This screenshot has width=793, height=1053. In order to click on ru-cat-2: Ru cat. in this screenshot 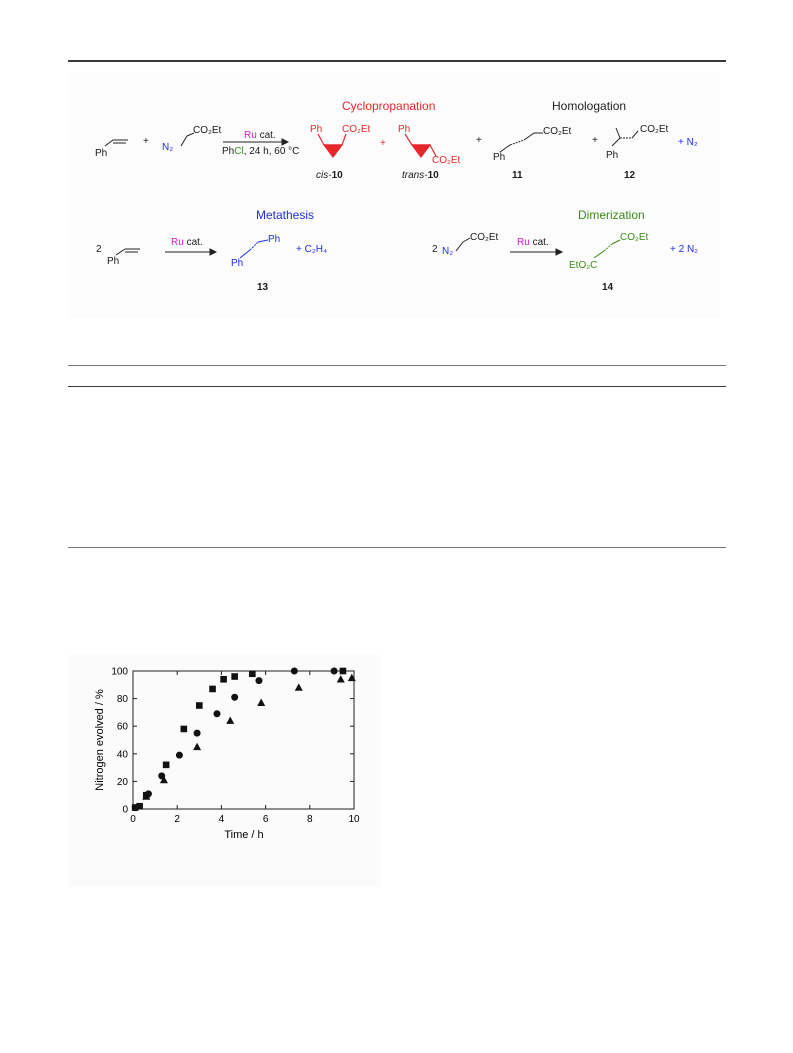, I will do `click(187, 242)`.